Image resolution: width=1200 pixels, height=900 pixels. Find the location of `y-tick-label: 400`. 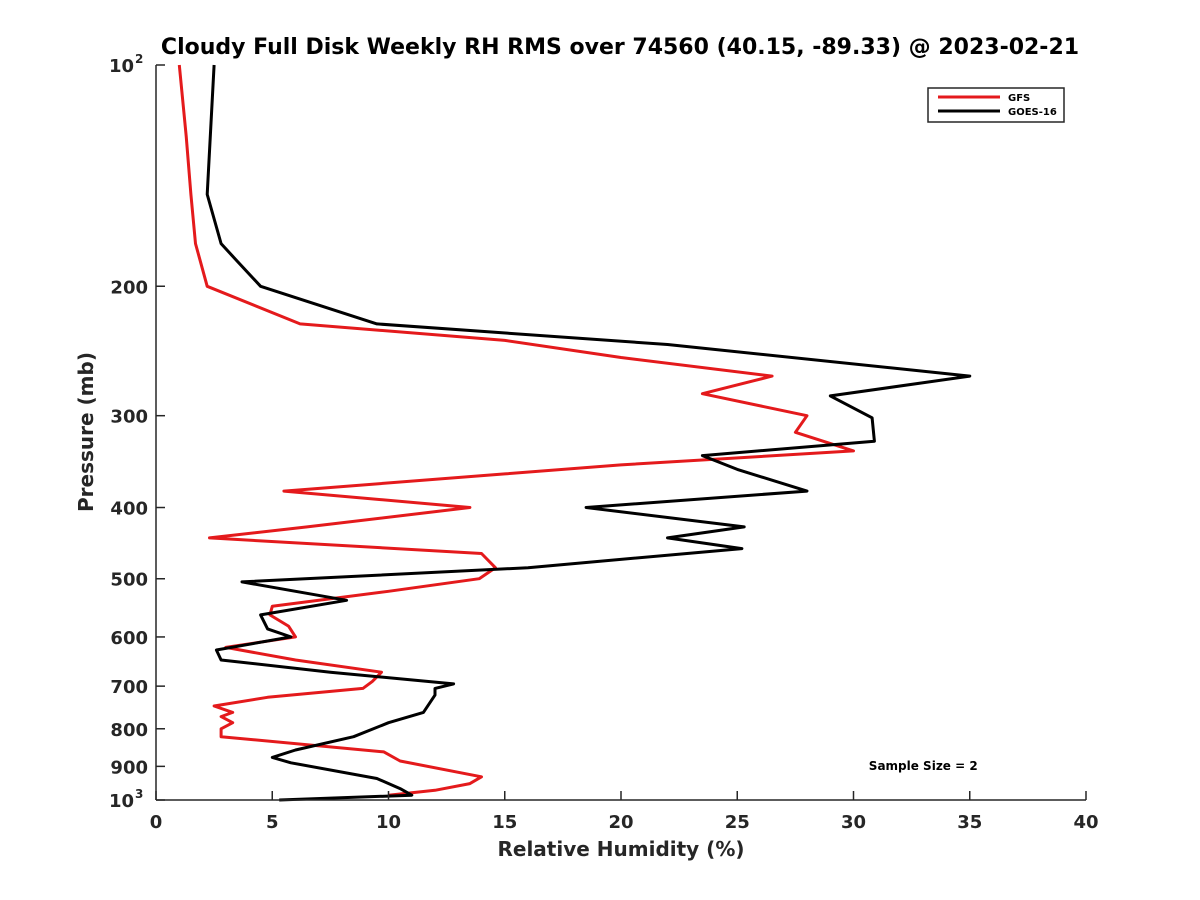

y-tick-label: 400 is located at coordinates (129, 509).